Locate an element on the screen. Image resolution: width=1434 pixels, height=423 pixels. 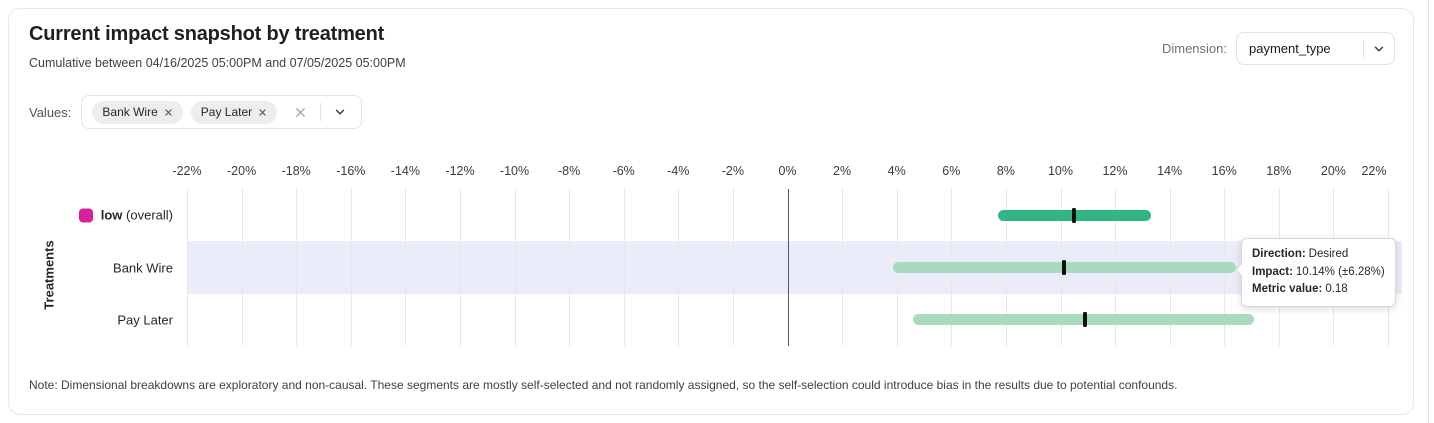
values-chips: Bank Wire Pay Later is located at coordinates (185, 112).